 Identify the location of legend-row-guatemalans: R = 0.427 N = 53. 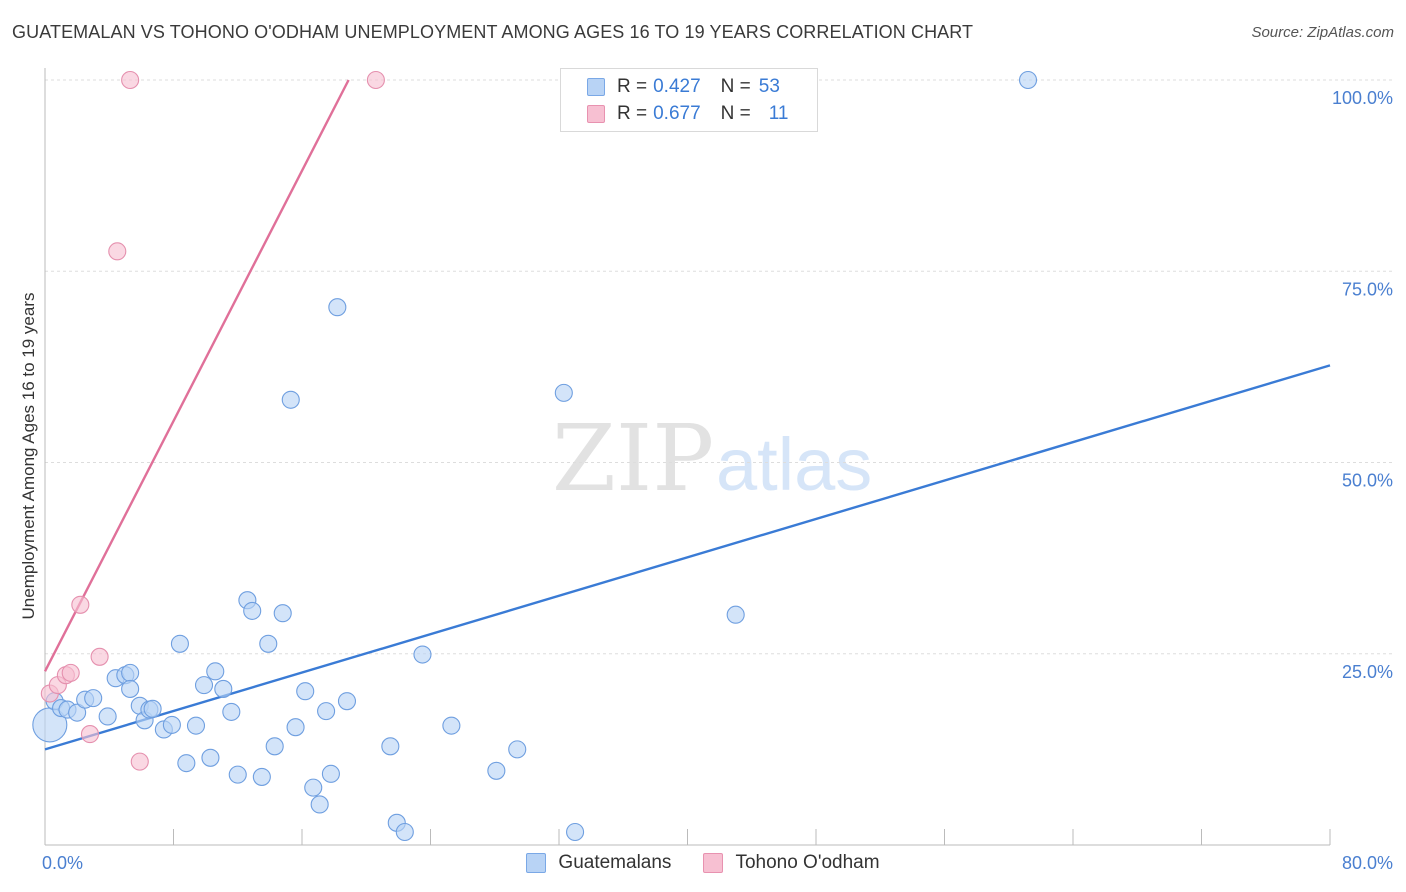
(683, 87).